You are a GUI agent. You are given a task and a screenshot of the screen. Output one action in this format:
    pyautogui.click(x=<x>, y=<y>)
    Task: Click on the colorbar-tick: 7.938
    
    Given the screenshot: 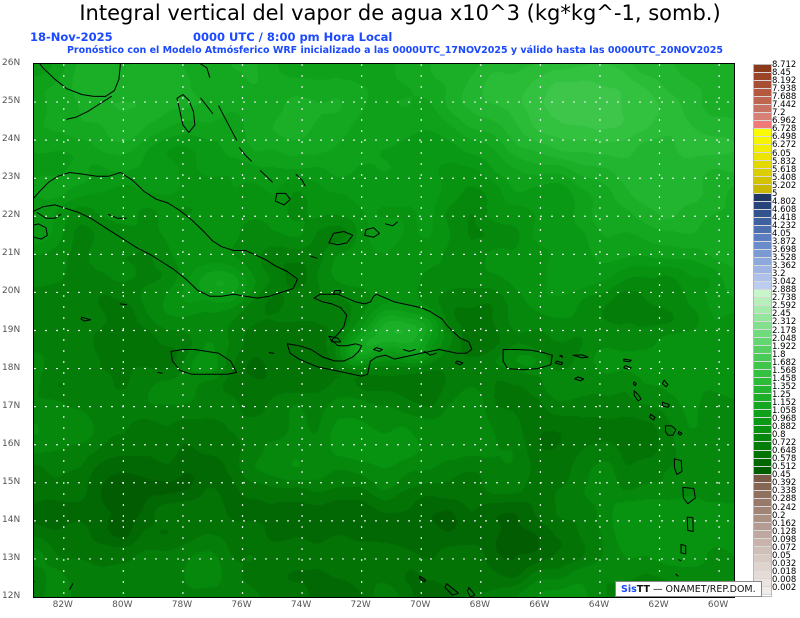 What is the action you would take?
    pyautogui.click(x=784, y=88)
    